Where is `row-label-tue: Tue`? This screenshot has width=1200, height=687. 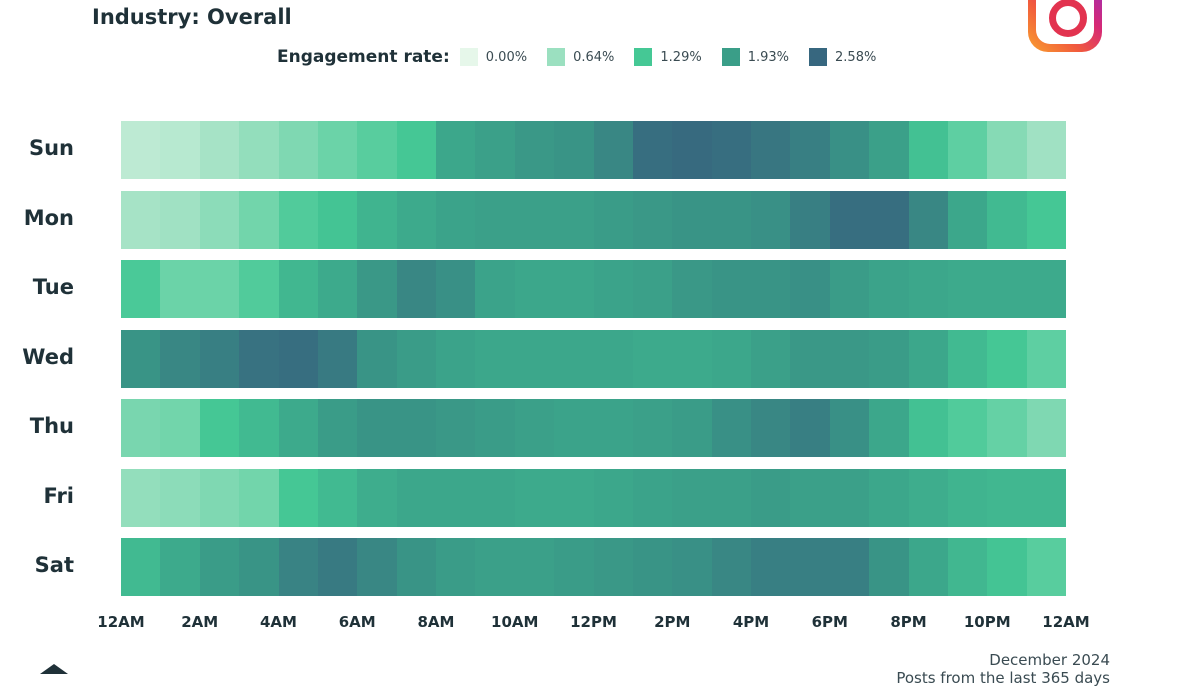 row-label-tue: Tue is located at coordinates (53, 287).